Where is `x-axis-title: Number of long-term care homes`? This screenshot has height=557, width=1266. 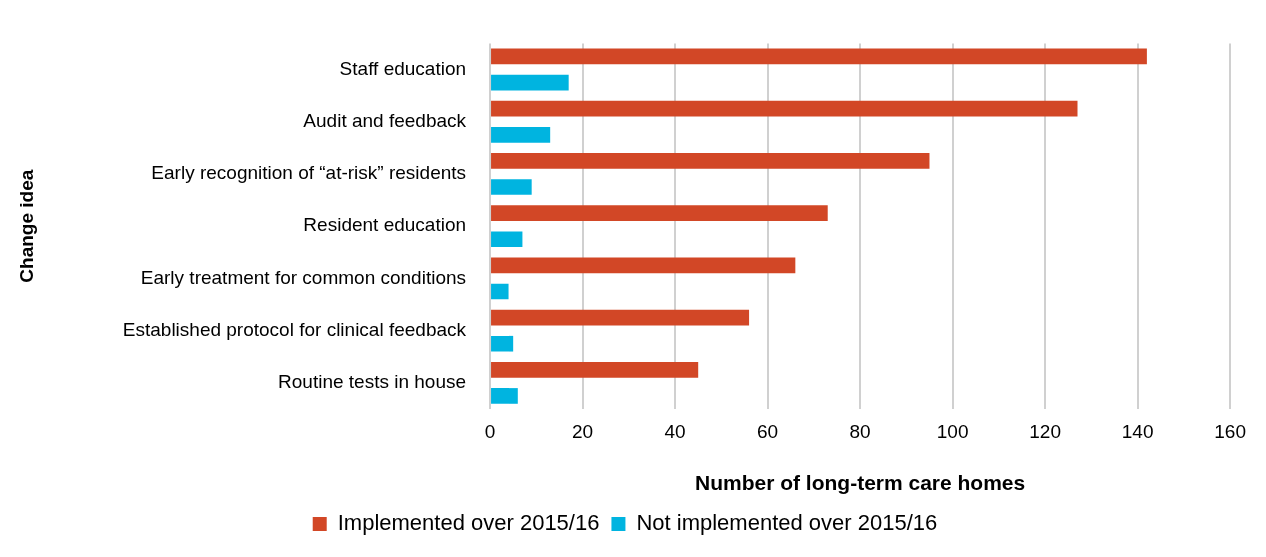
x-axis-title: Number of long-term care homes is located at coordinates (860, 483).